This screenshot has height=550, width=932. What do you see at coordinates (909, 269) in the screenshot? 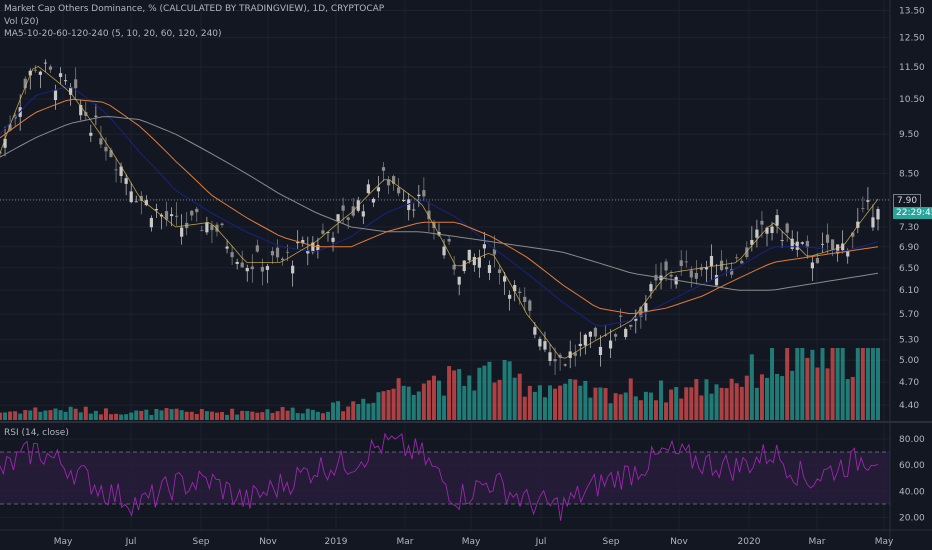
I see `price-tick-label: 6.50` at bounding box center [909, 269].